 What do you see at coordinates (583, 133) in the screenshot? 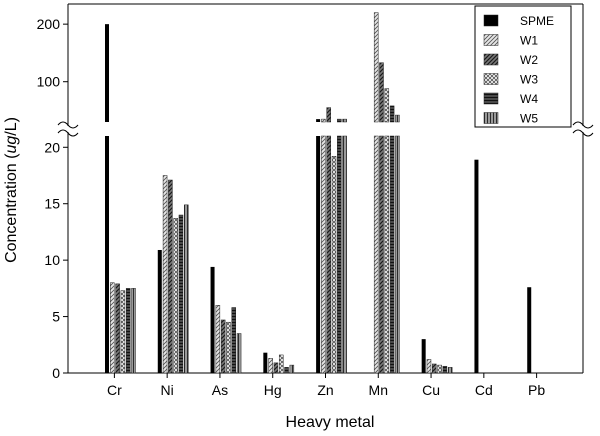
I see `break-mark-right-lower` at bounding box center [583, 133].